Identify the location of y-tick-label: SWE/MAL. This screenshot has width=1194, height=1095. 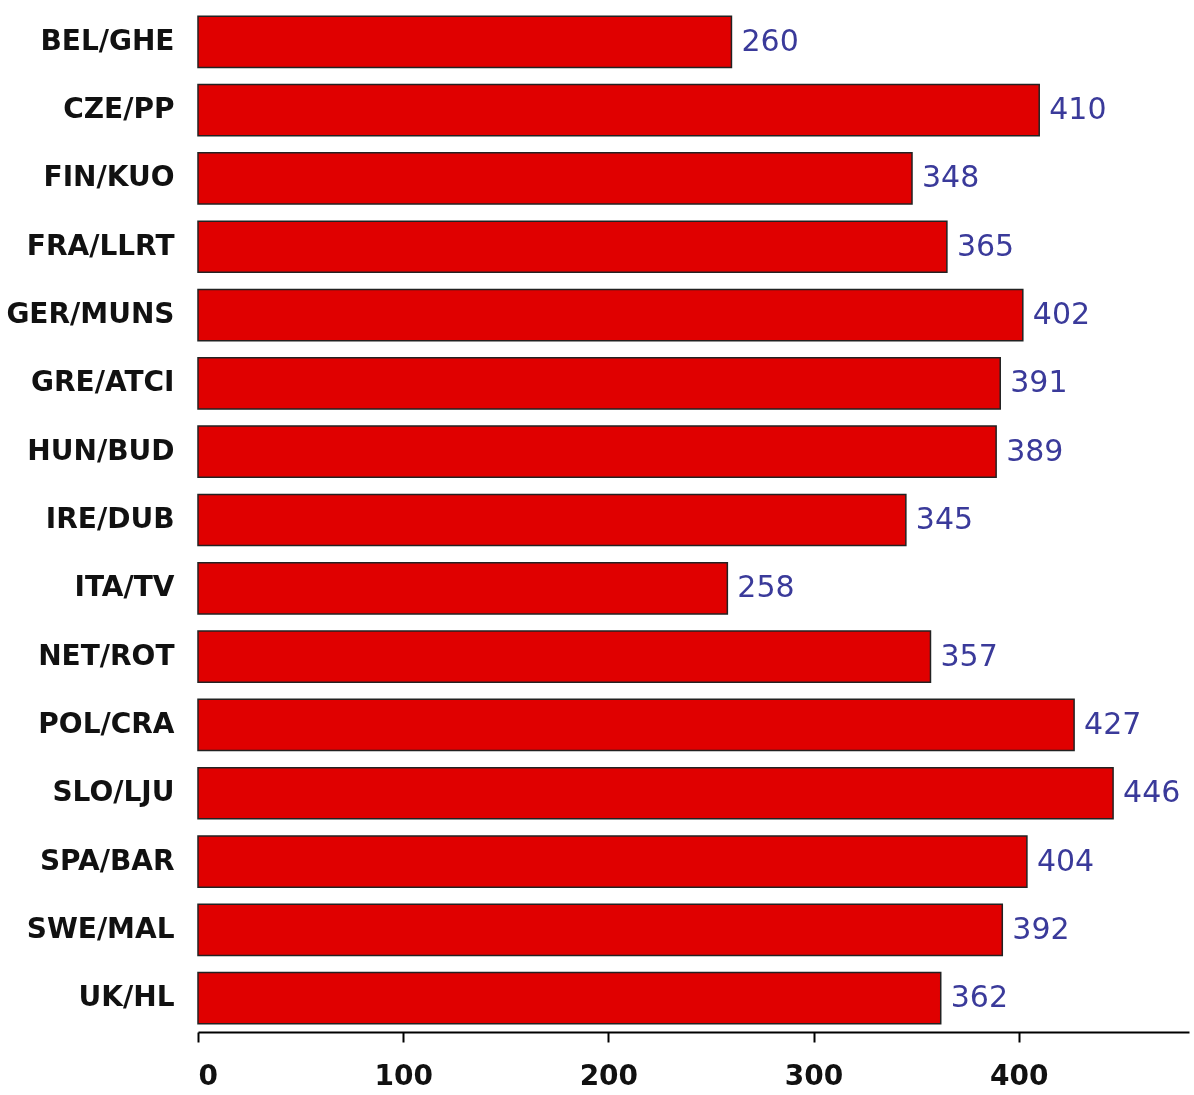
(100, 928).